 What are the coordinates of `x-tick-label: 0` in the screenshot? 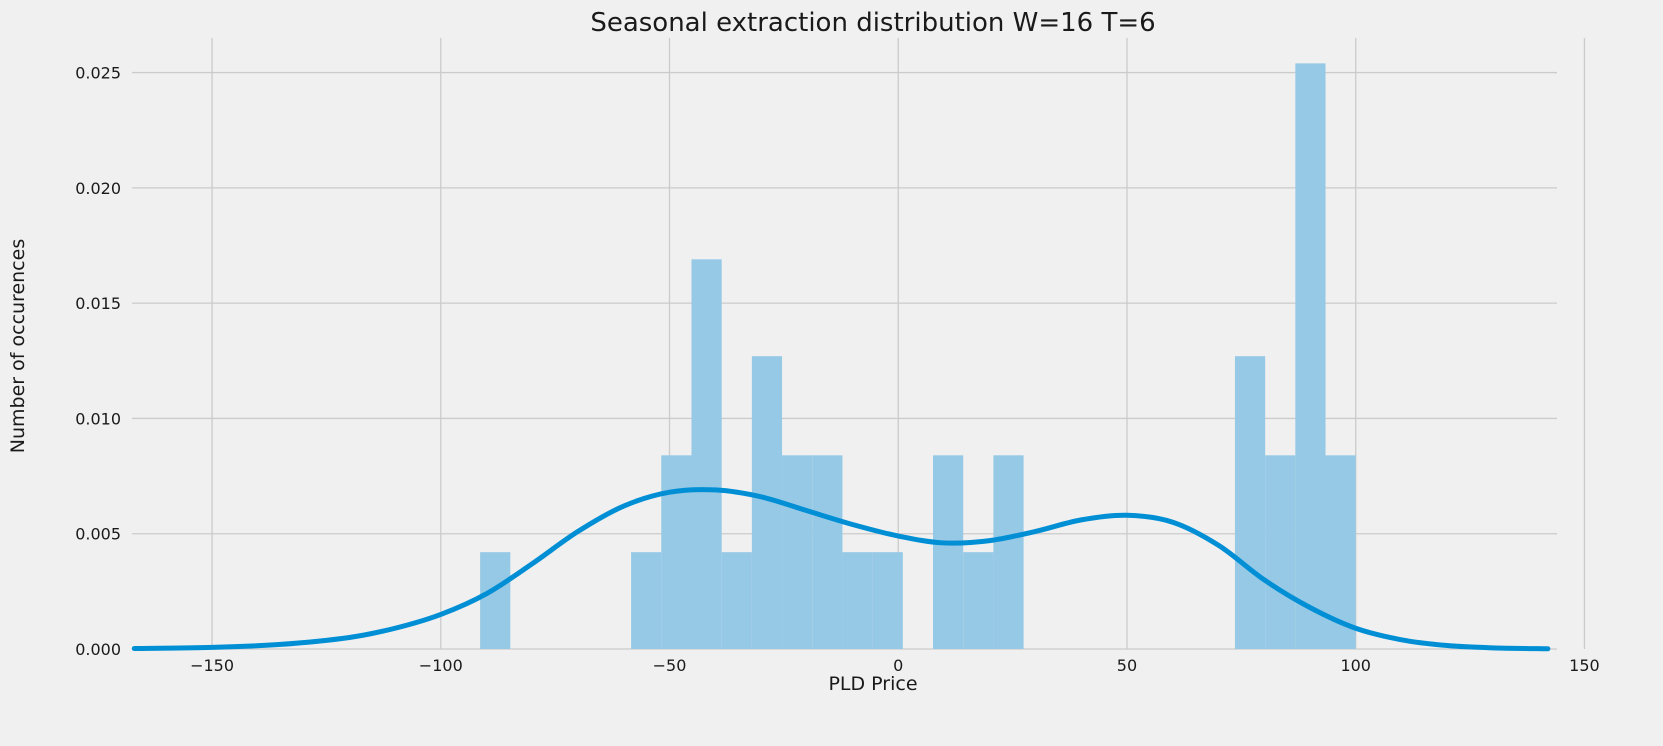 It's located at (898, 665).